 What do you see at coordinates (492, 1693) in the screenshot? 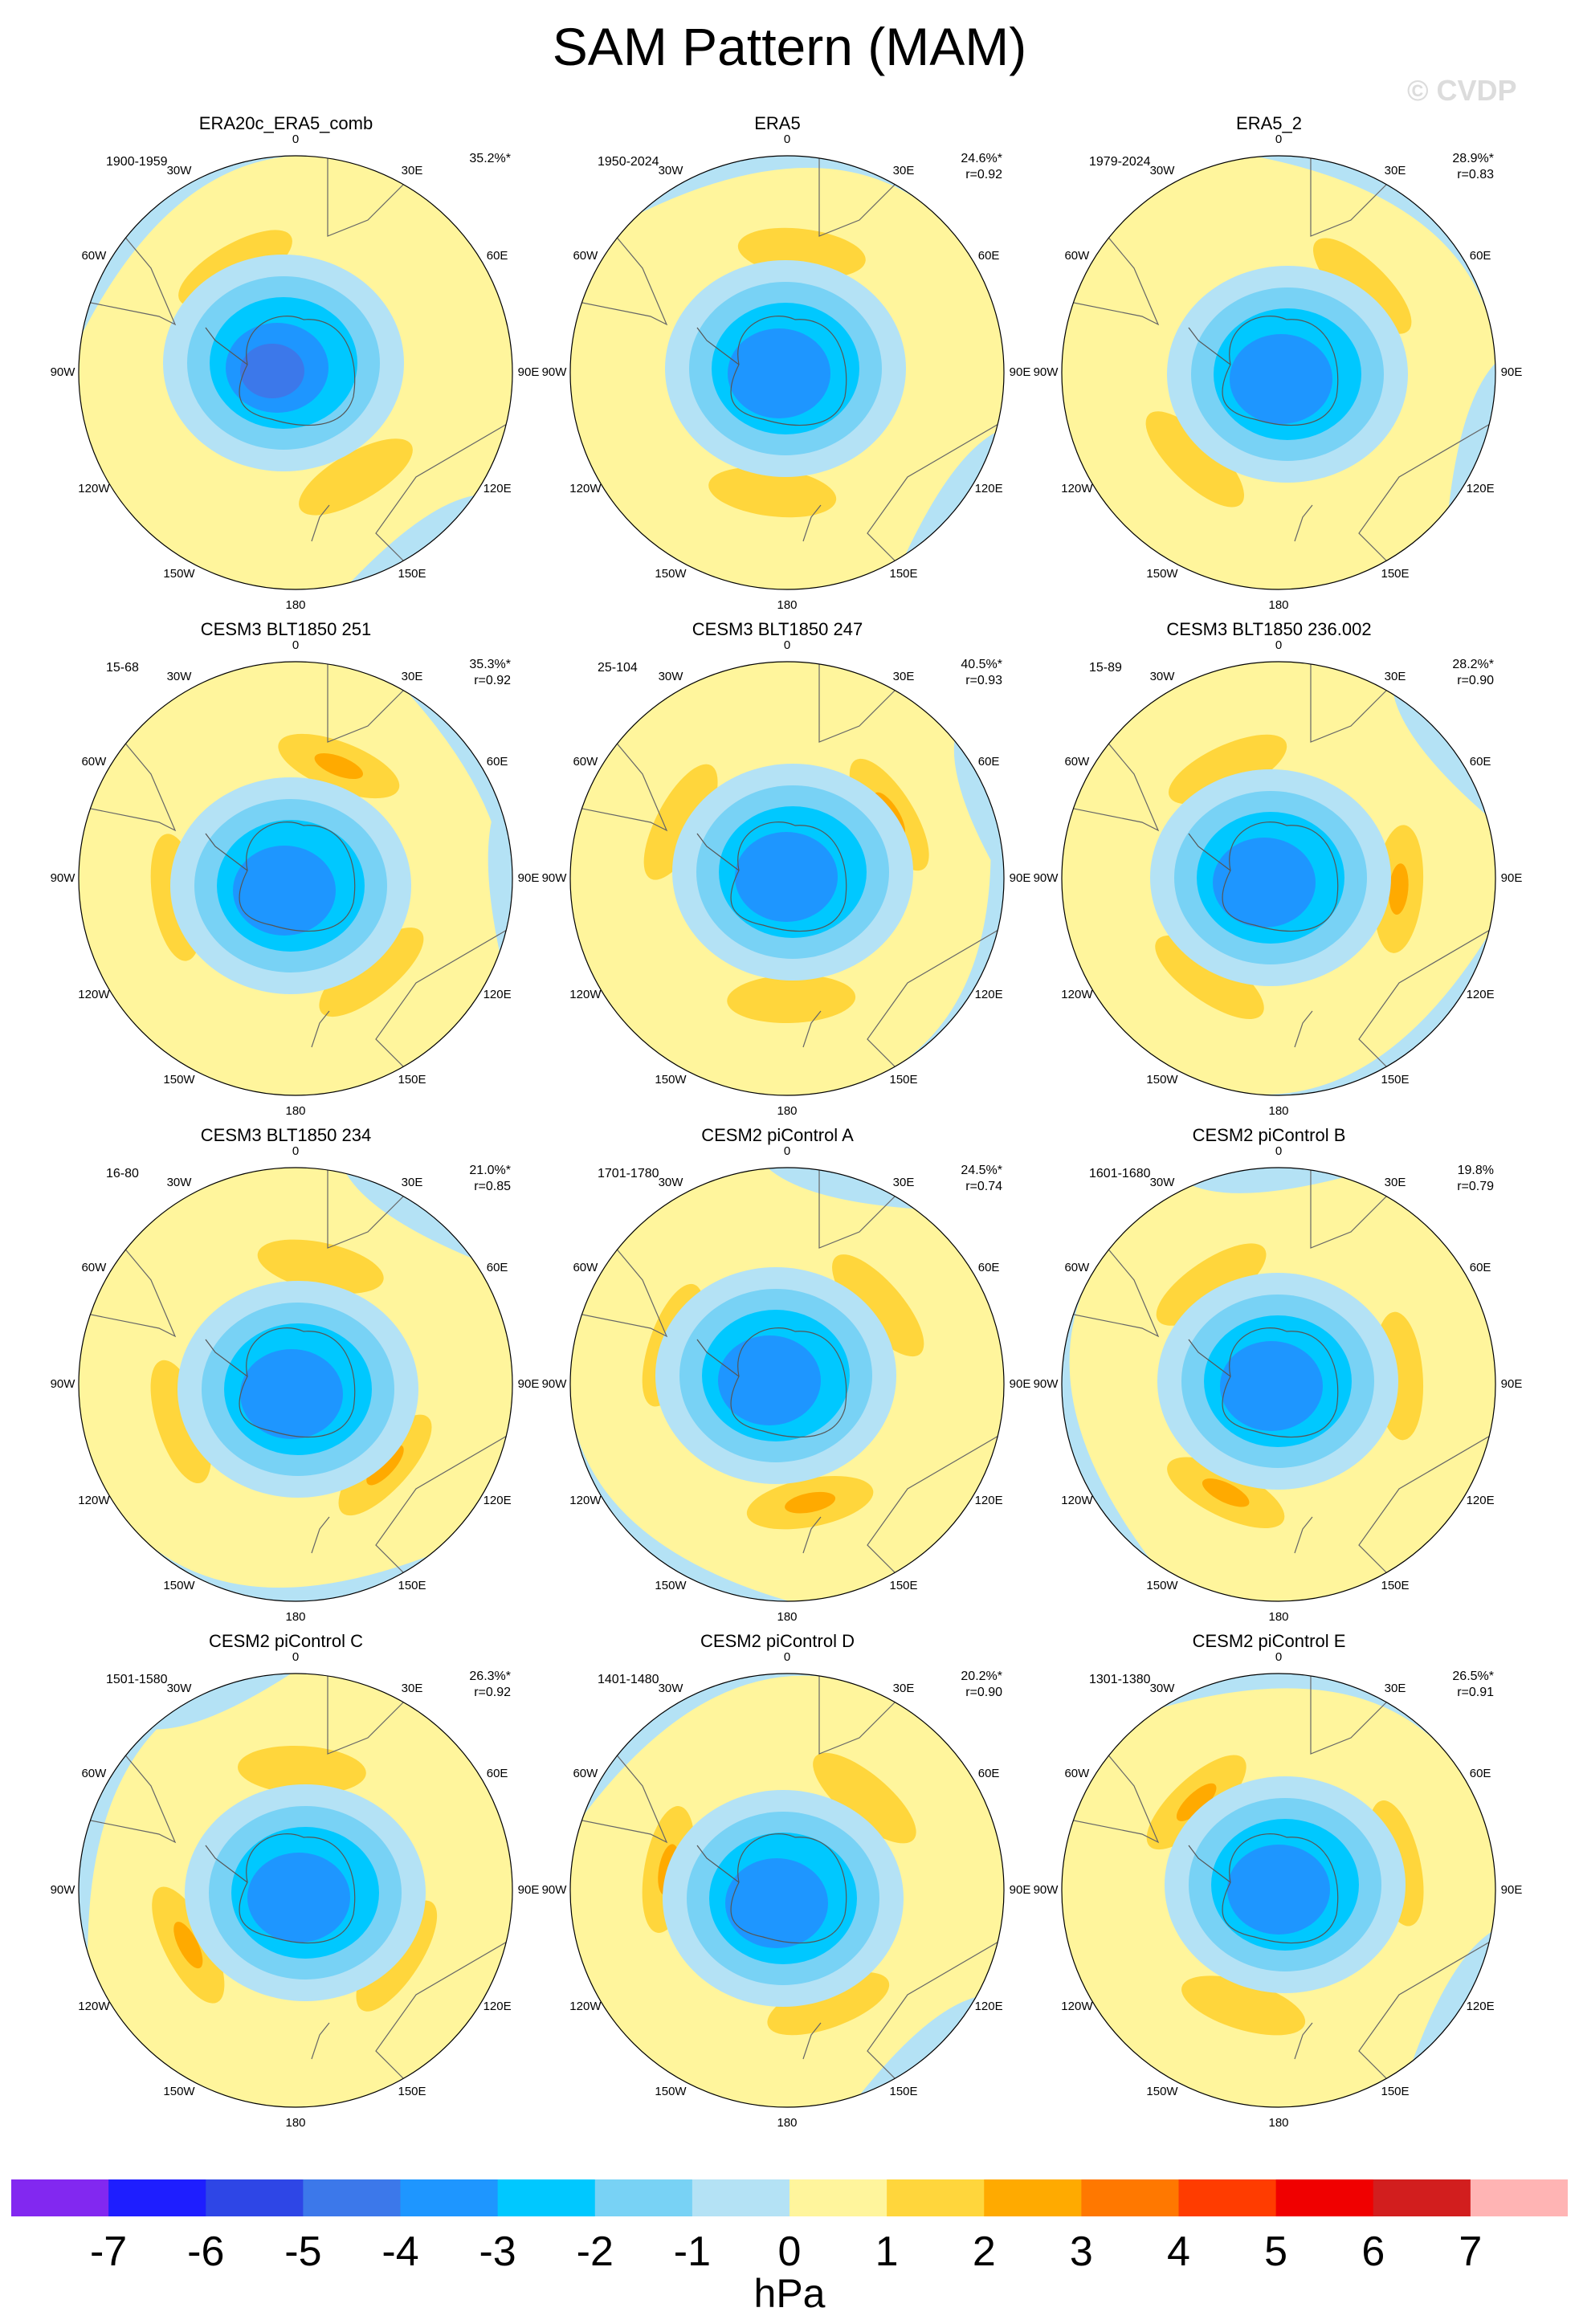
I see `pattern-correlation: r=0.92` at bounding box center [492, 1693].